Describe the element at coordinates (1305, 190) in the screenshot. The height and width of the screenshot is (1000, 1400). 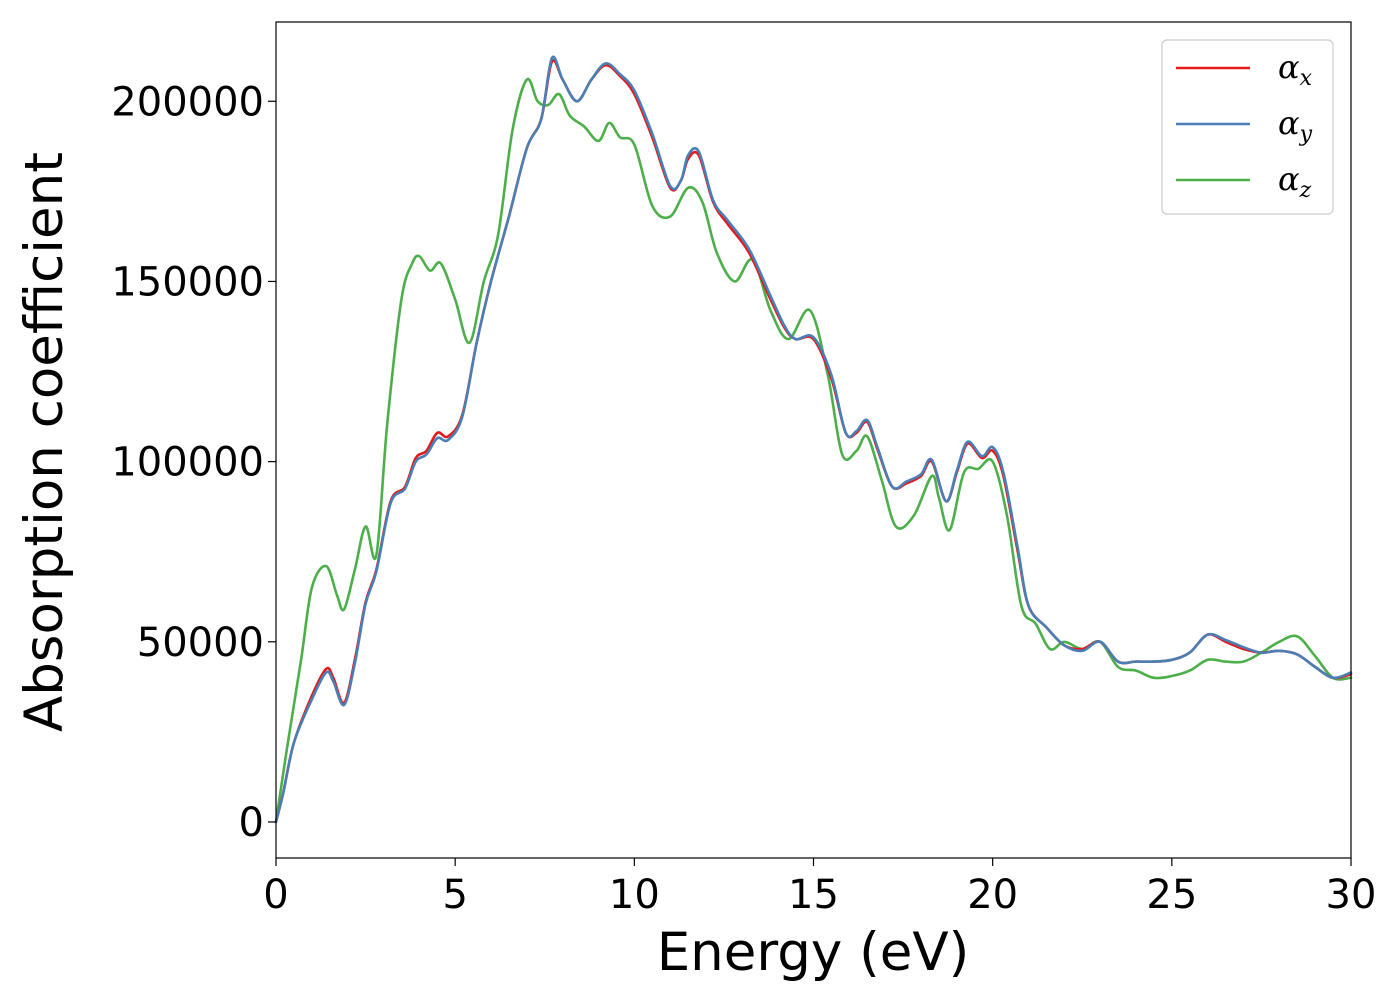
I see `legend-subscript: z` at that location.